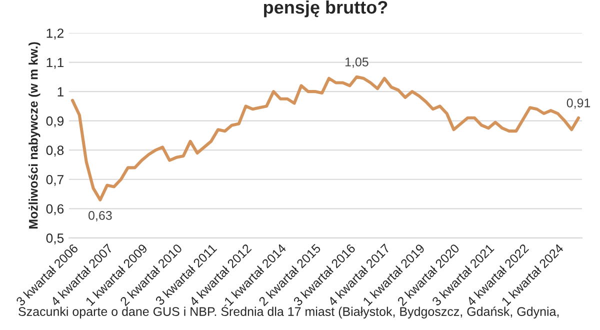  I want to click on y-axis-title: Możliwości nabywcze (w m kw.), so click(34, 135).